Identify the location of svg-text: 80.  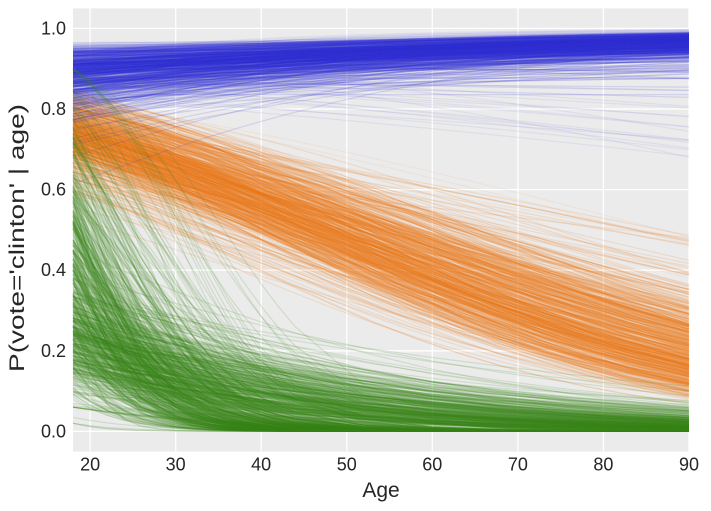
(603, 465).